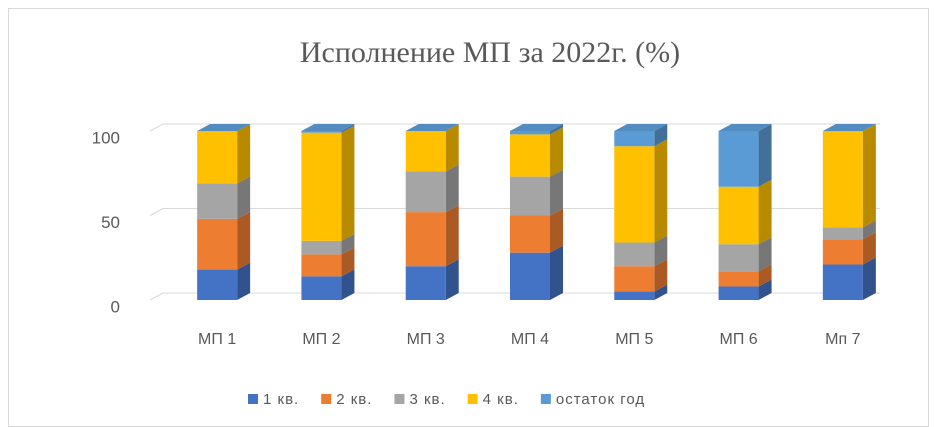  Describe the element at coordinates (281, 399) in the screenshot. I see `legend-label: 1 кв.` at that location.